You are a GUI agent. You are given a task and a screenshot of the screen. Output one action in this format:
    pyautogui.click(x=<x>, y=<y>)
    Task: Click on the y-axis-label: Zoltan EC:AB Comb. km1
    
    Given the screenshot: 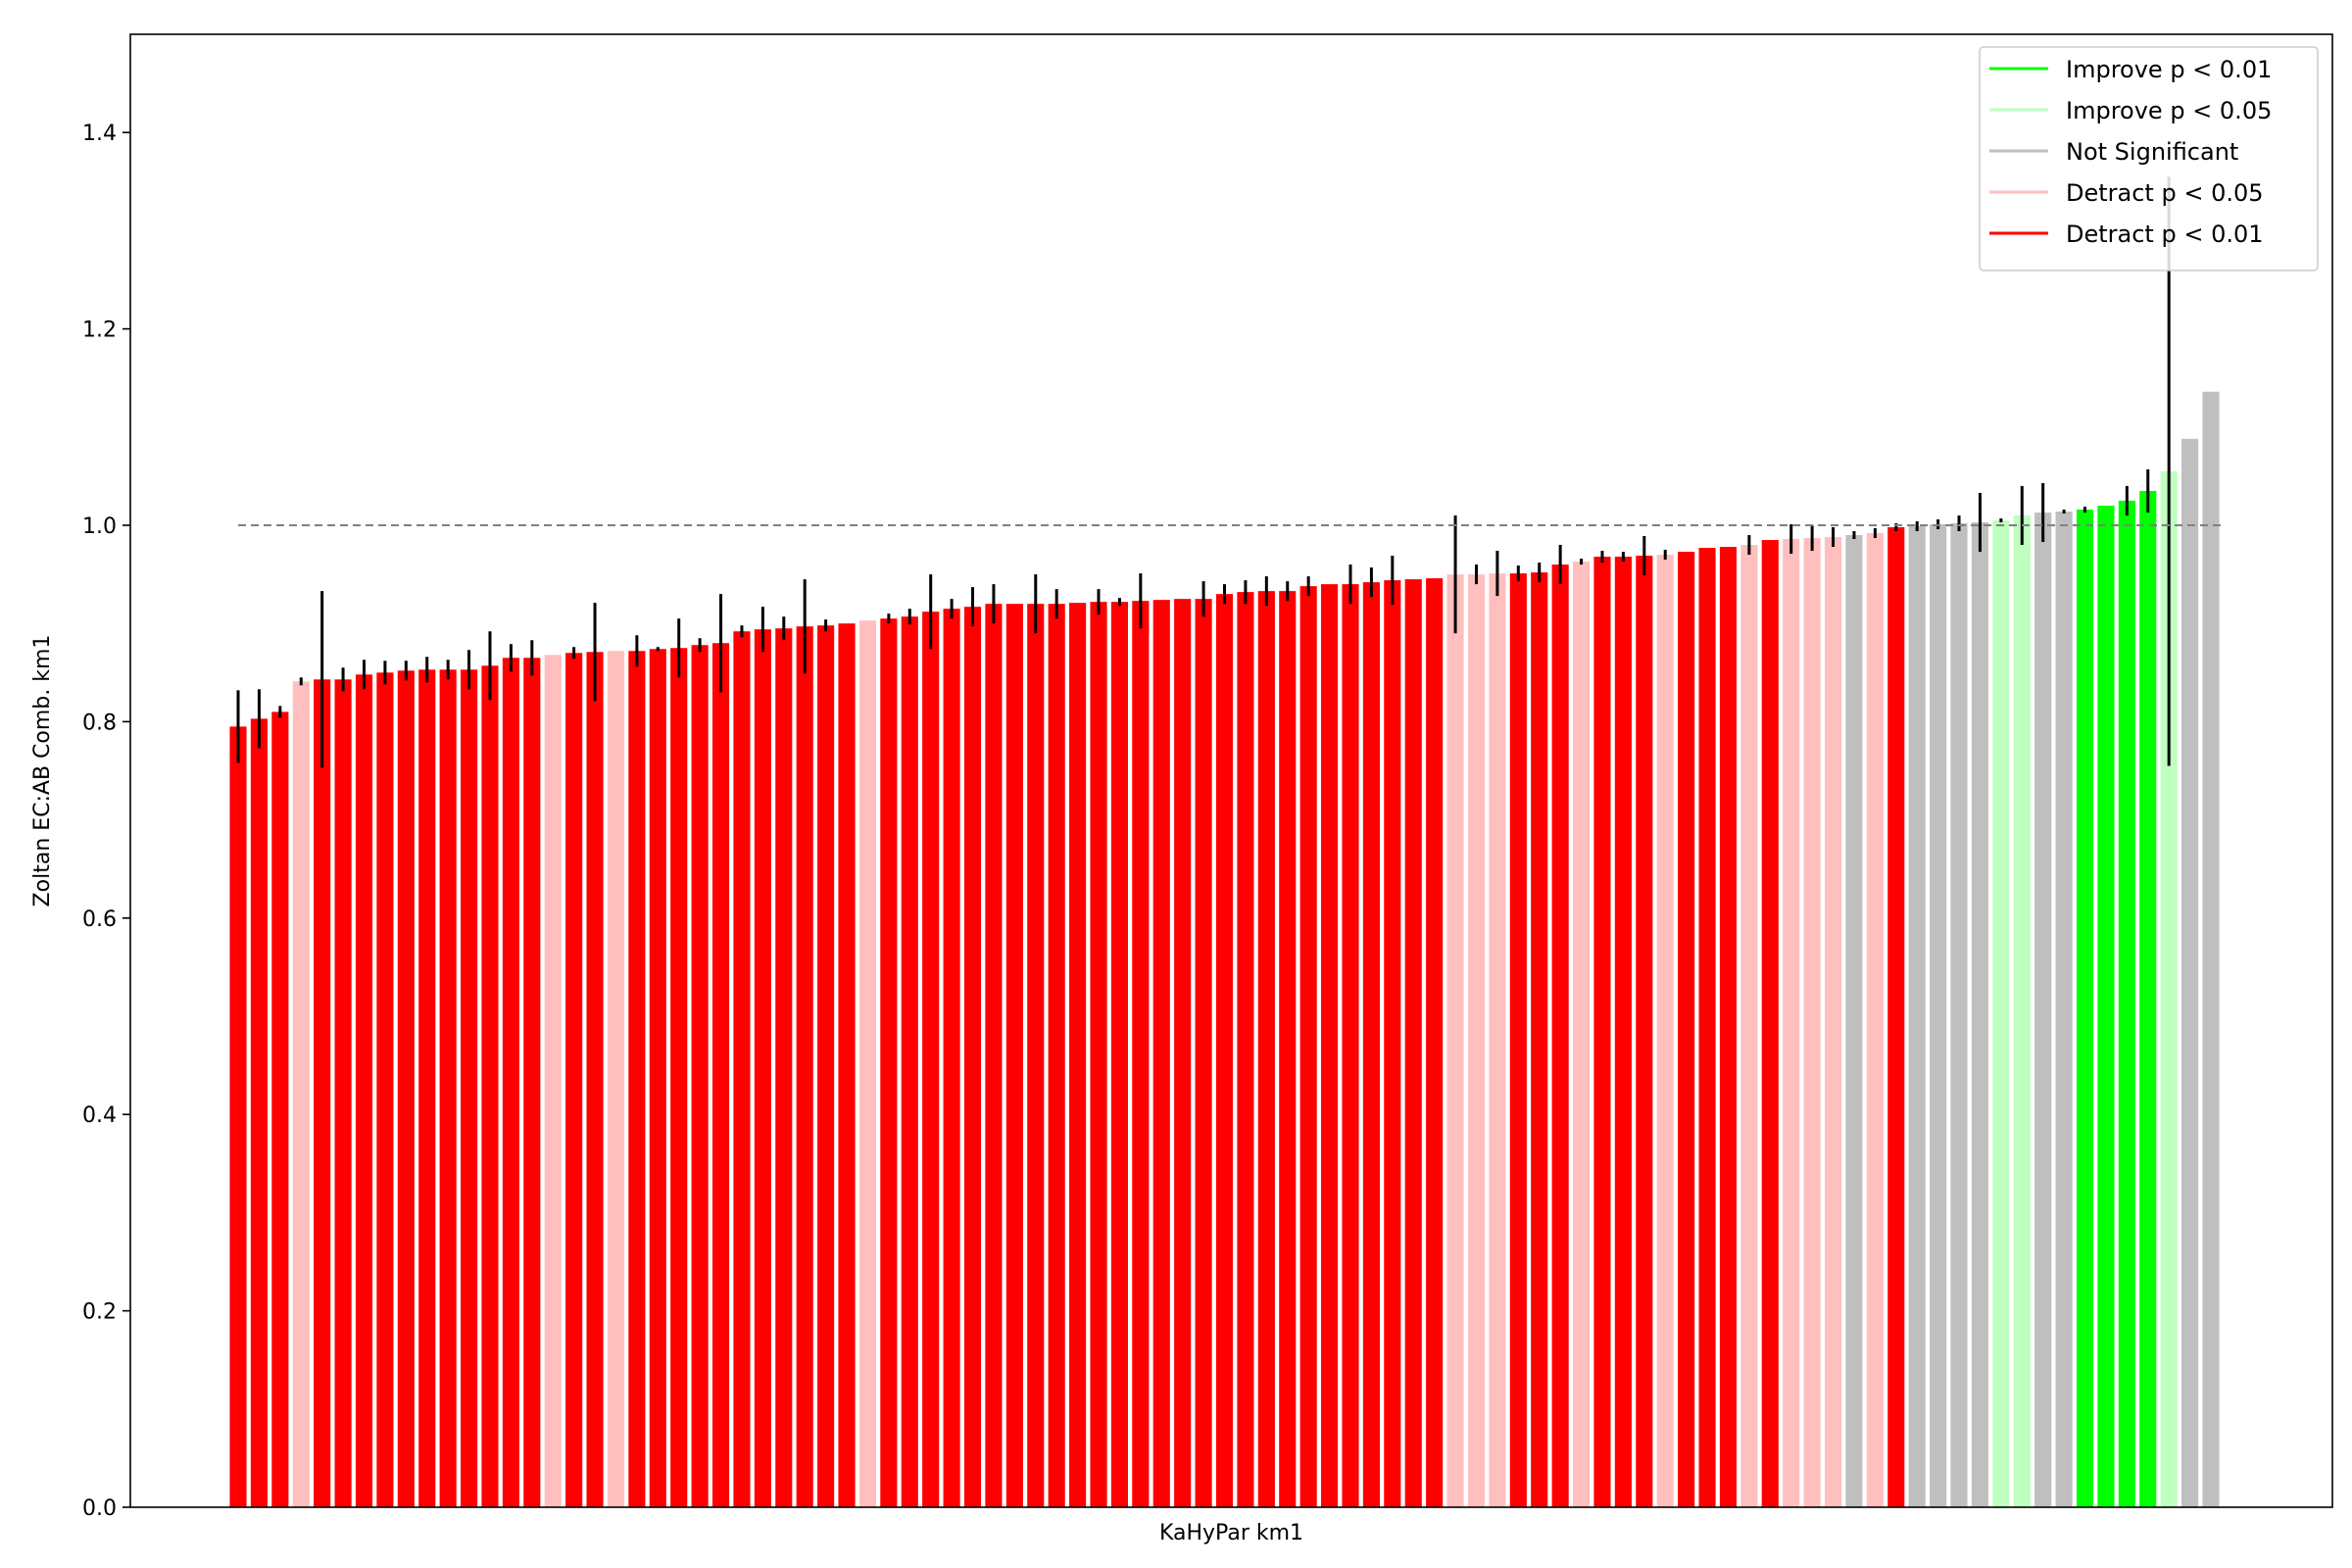 What is the action you would take?
    pyautogui.click(x=42, y=771)
    